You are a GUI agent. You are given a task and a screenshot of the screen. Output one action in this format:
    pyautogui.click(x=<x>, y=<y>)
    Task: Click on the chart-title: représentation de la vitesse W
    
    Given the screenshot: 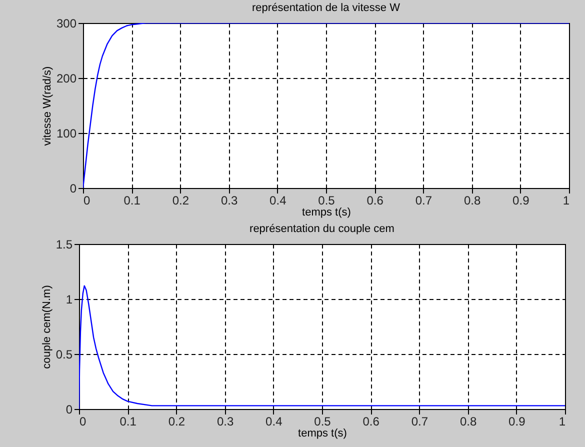 What is the action you would take?
    pyautogui.click(x=326, y=8)
    